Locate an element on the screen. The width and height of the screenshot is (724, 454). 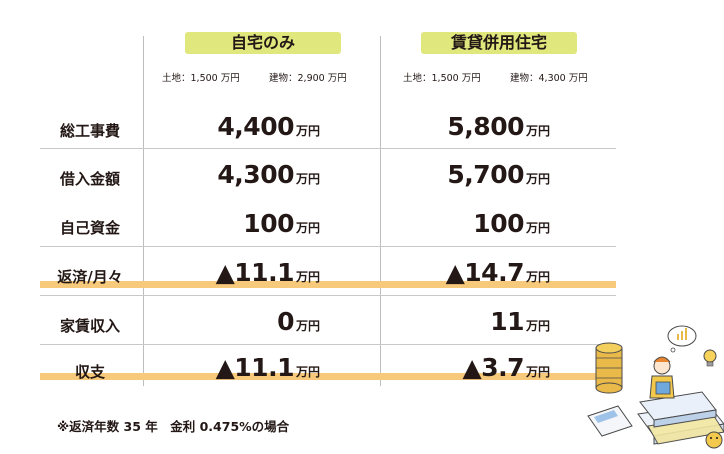
value-home-rental-income: 0 万円 is located at coordinates (298, 321).